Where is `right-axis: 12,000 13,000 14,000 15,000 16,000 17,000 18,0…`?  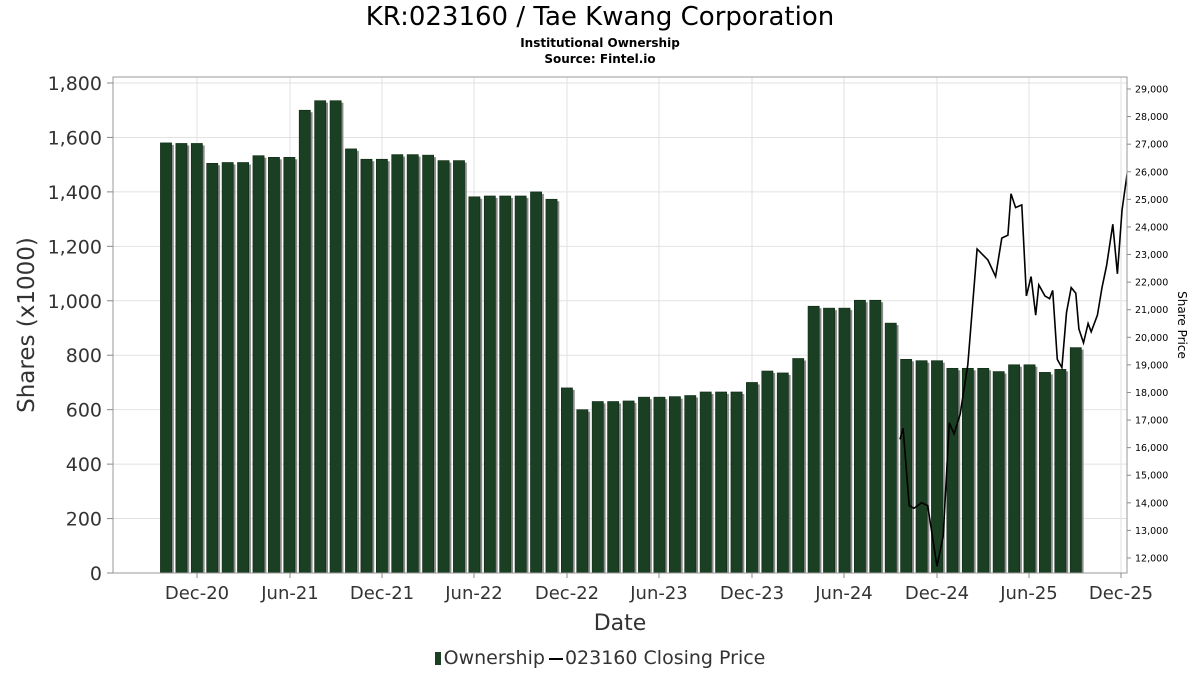 right-axis: 12,000 13,000 14,000 15,000 16,000 17,000 18,0… is located at coordinates (1147, 325).